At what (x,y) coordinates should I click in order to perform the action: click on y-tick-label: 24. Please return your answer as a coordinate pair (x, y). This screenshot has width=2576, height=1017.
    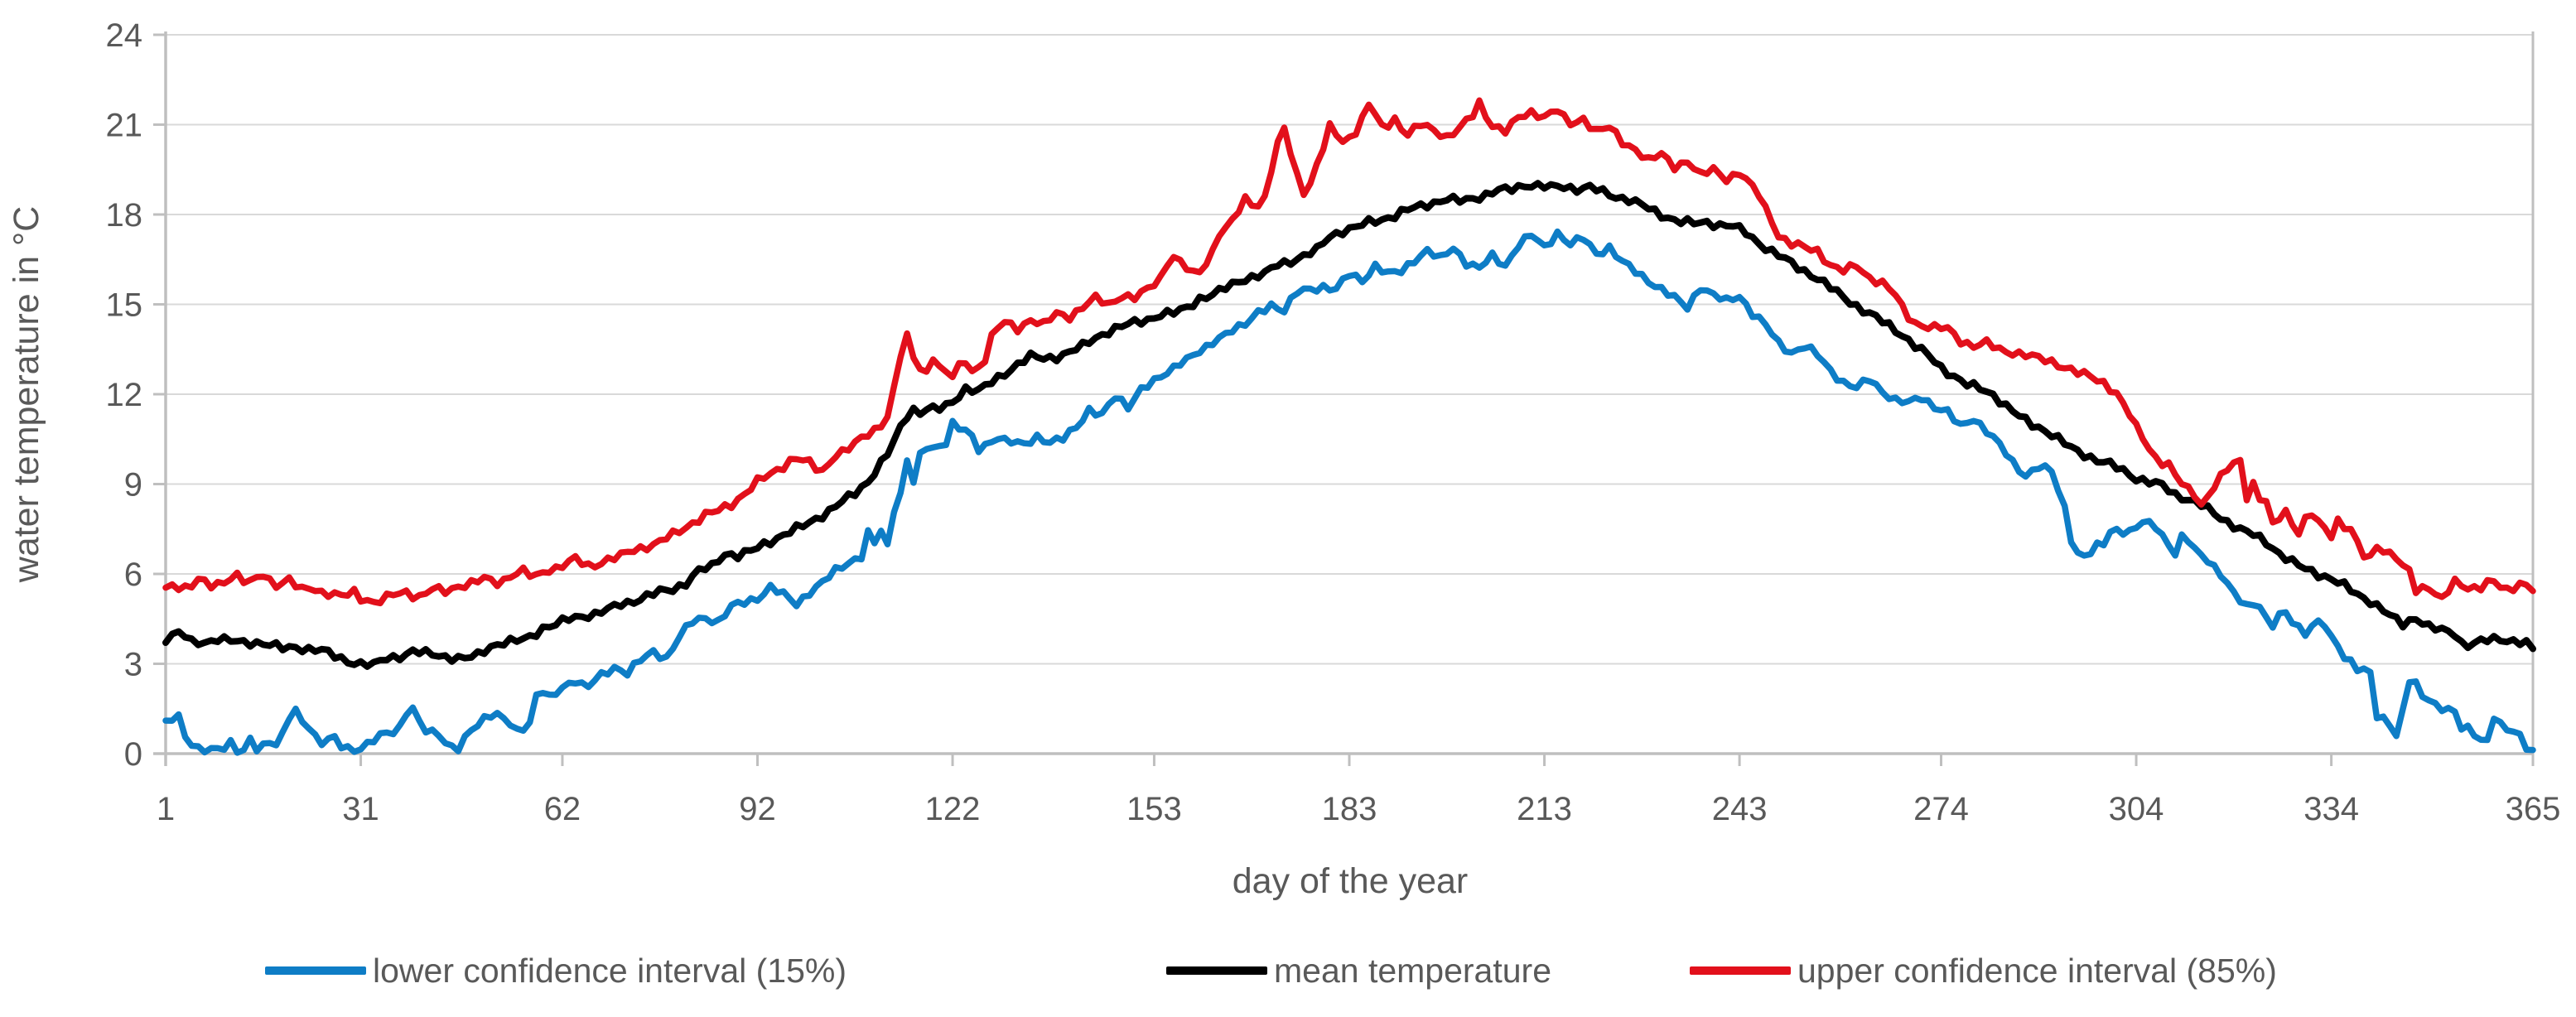
    Looking at the image, I should click on (124, 35).